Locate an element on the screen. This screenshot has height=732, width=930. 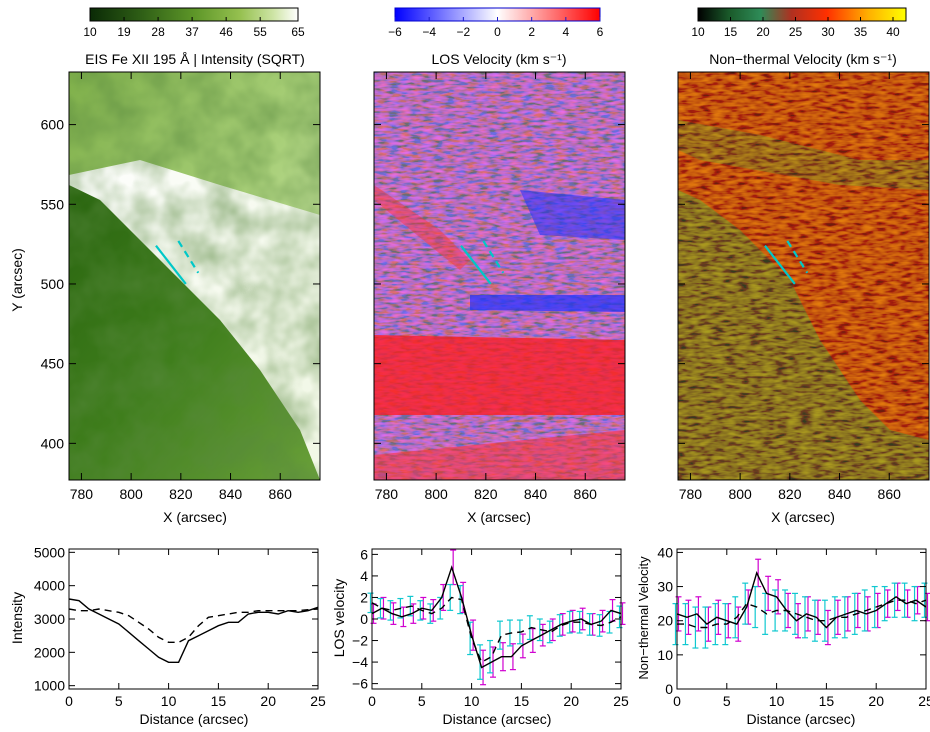
map-intensity-ylabel: Y (arcsec) is located at coordinates (17, 280).